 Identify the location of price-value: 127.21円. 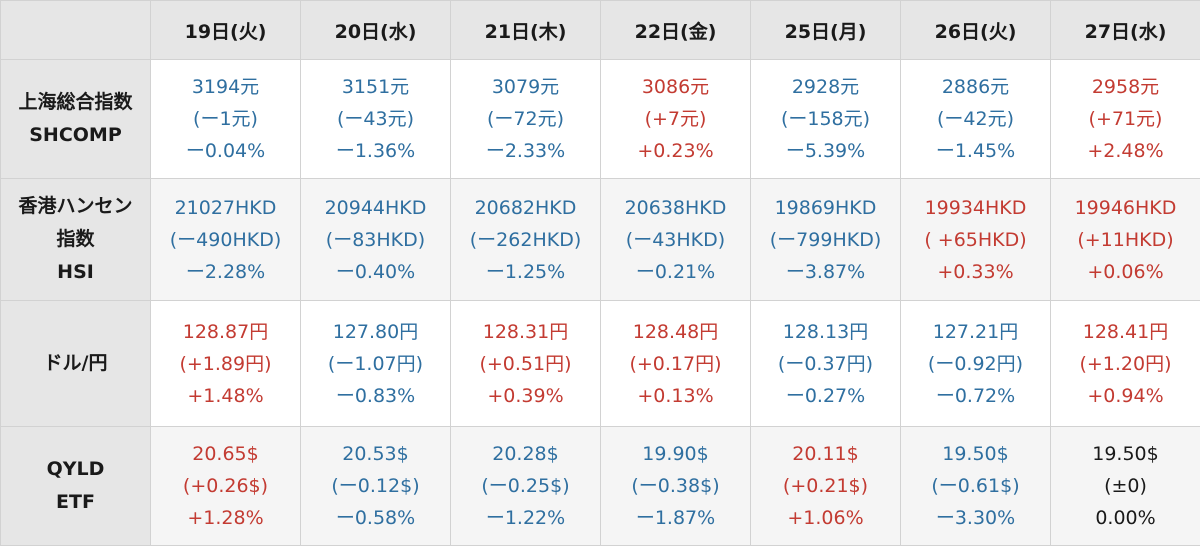
(975, 332).